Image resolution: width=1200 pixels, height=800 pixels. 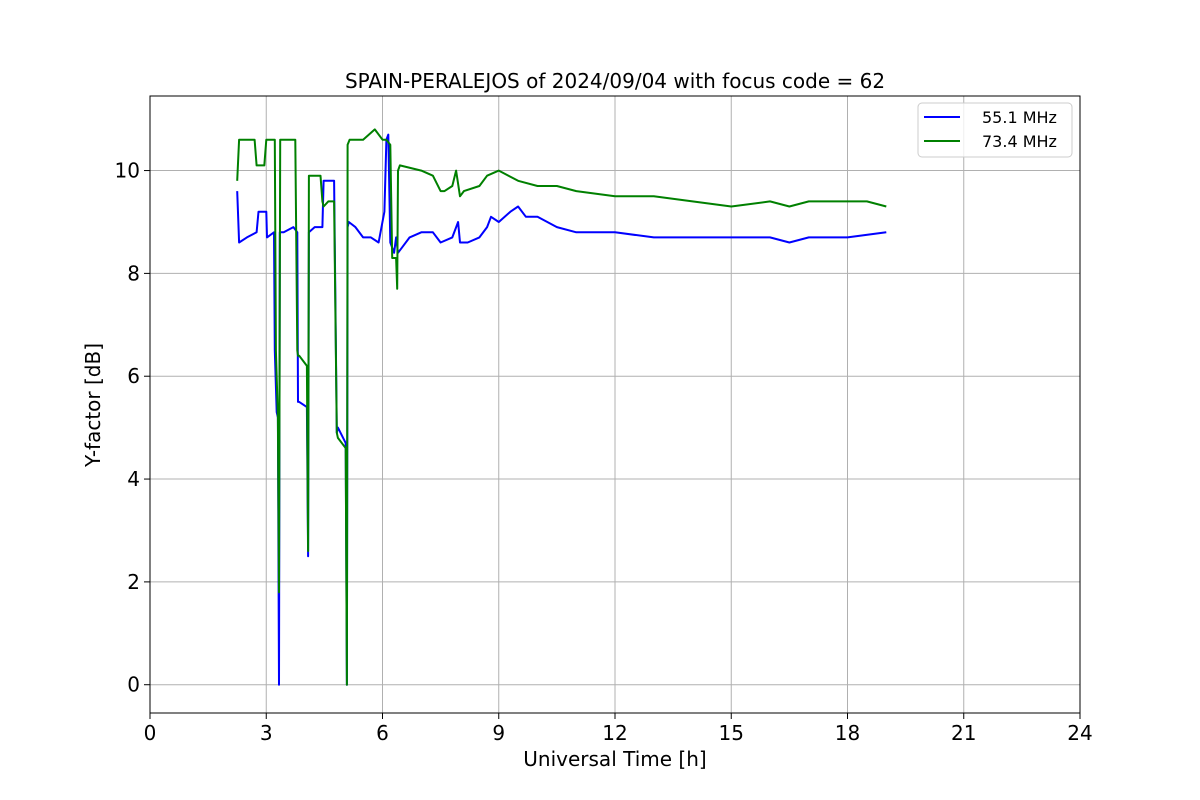 What do you see at coordinates (150, 733) in the screenshot?
I see `x-tick-label: 0` at bounding box center [150, 733].